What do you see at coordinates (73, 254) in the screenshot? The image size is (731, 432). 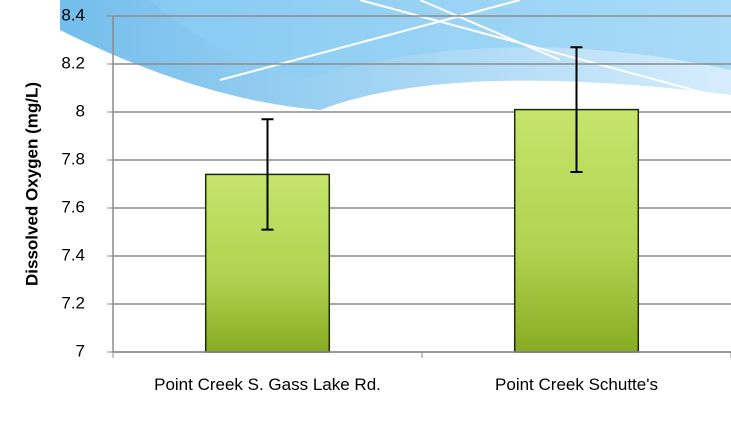 I see `y-tick-label: 7.4` at bounding box center [73, 254].